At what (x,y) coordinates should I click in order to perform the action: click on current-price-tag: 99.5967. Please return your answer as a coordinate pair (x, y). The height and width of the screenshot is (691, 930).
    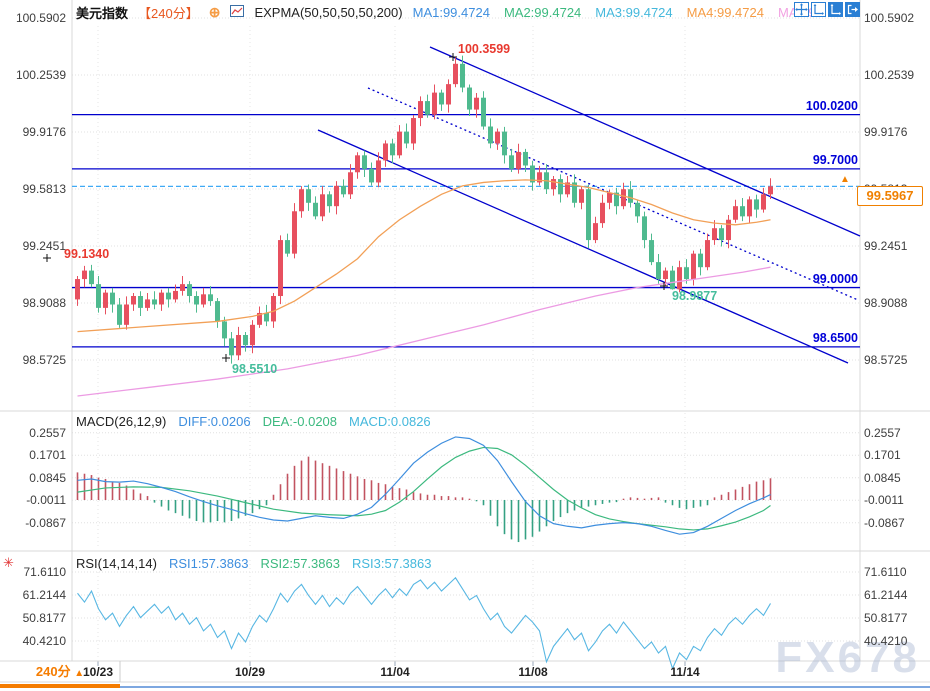
    Looking at the image, I should click on (890, 196).